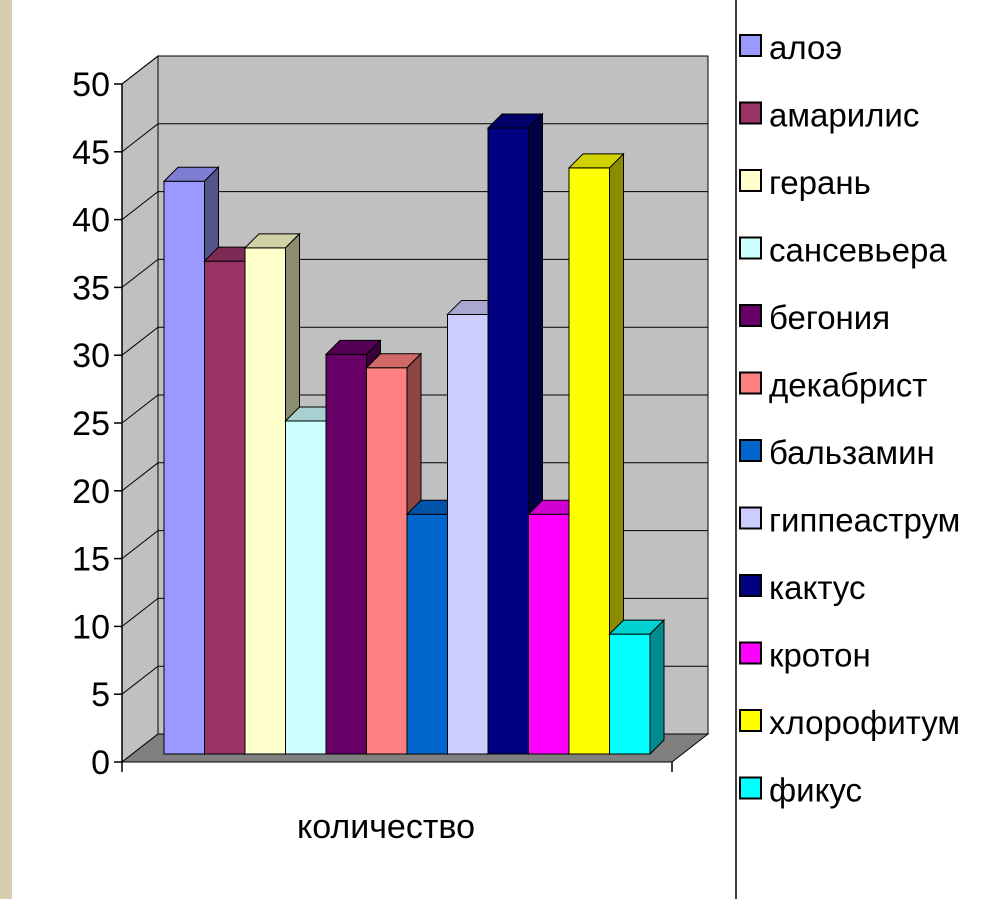 Image resolution: width=1004 pixels, height=899 pixels. I want to click on category-label: количество, so click(386, 827).